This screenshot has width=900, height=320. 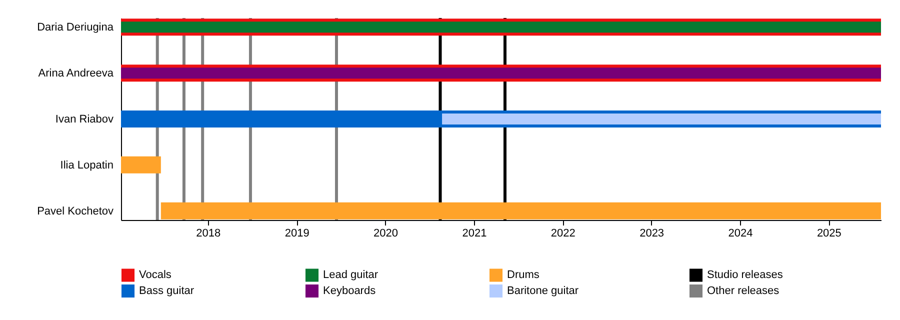 What do you see at coordinates (75, 211) in the screenshot?
I see `y-tick-label: Pavel Kochetov` at bounding box center [75, 211].